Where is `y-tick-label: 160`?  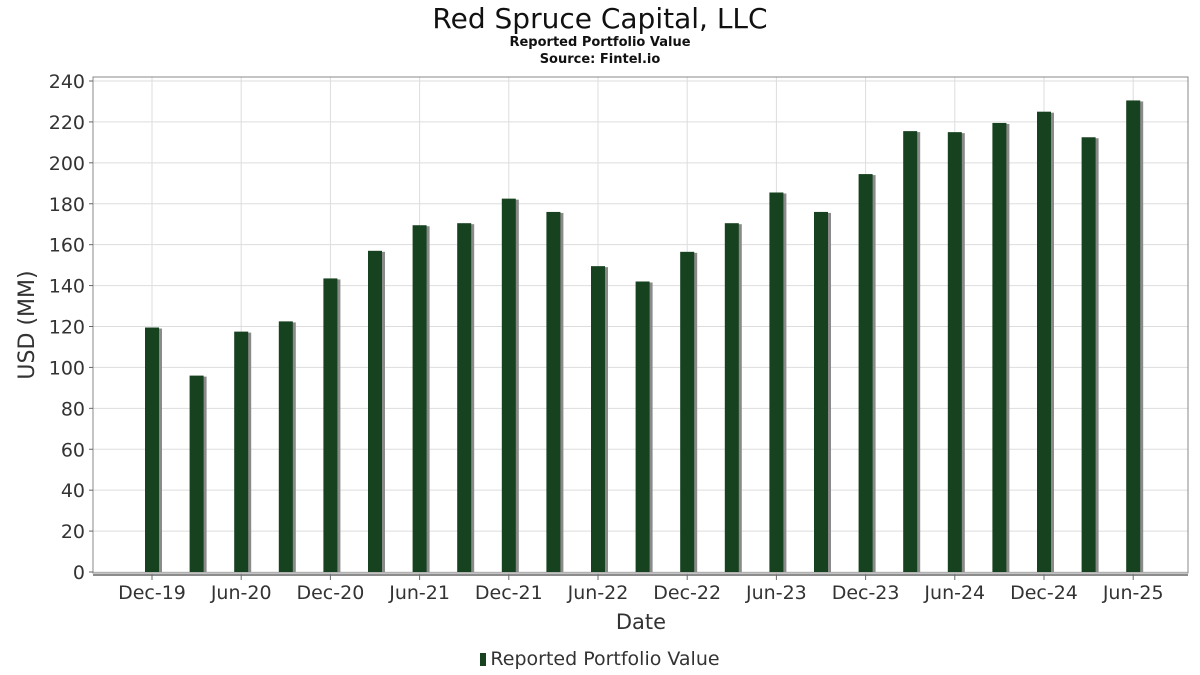
y-tick-label: 160 is located at coordinates (67, 246).